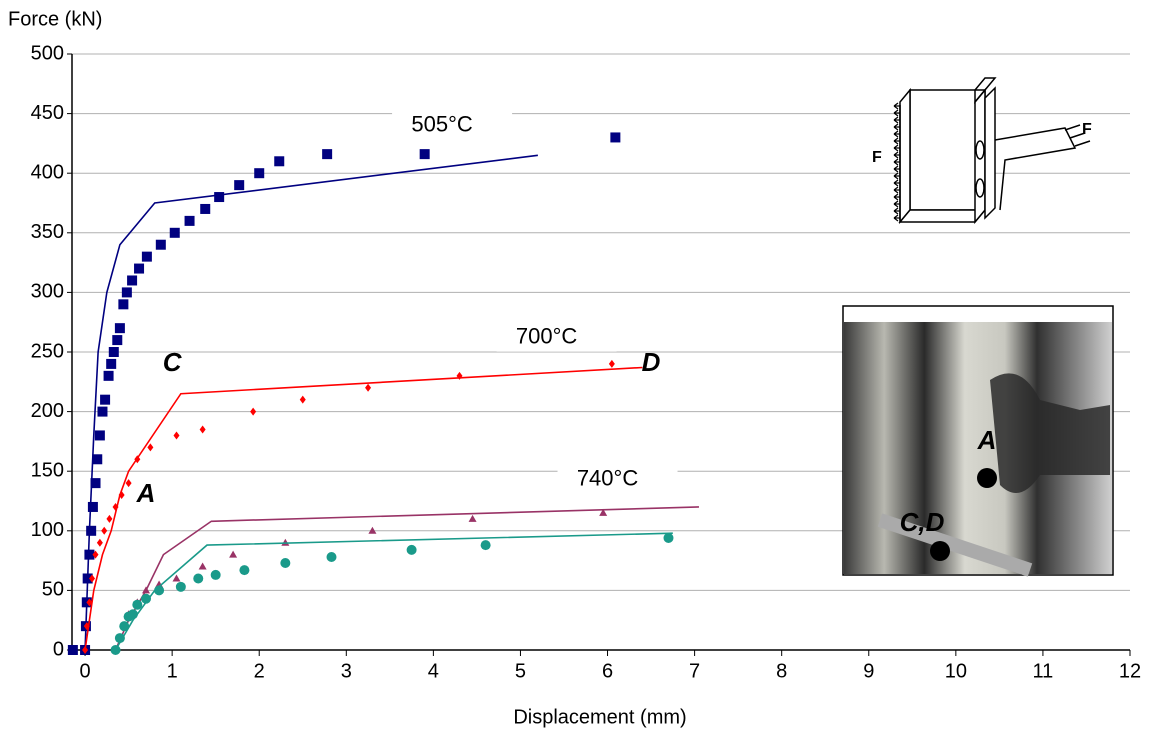 This screenshot has height=733, width=1153. I want to click on y-tick-label: 100, so click(47, 530).